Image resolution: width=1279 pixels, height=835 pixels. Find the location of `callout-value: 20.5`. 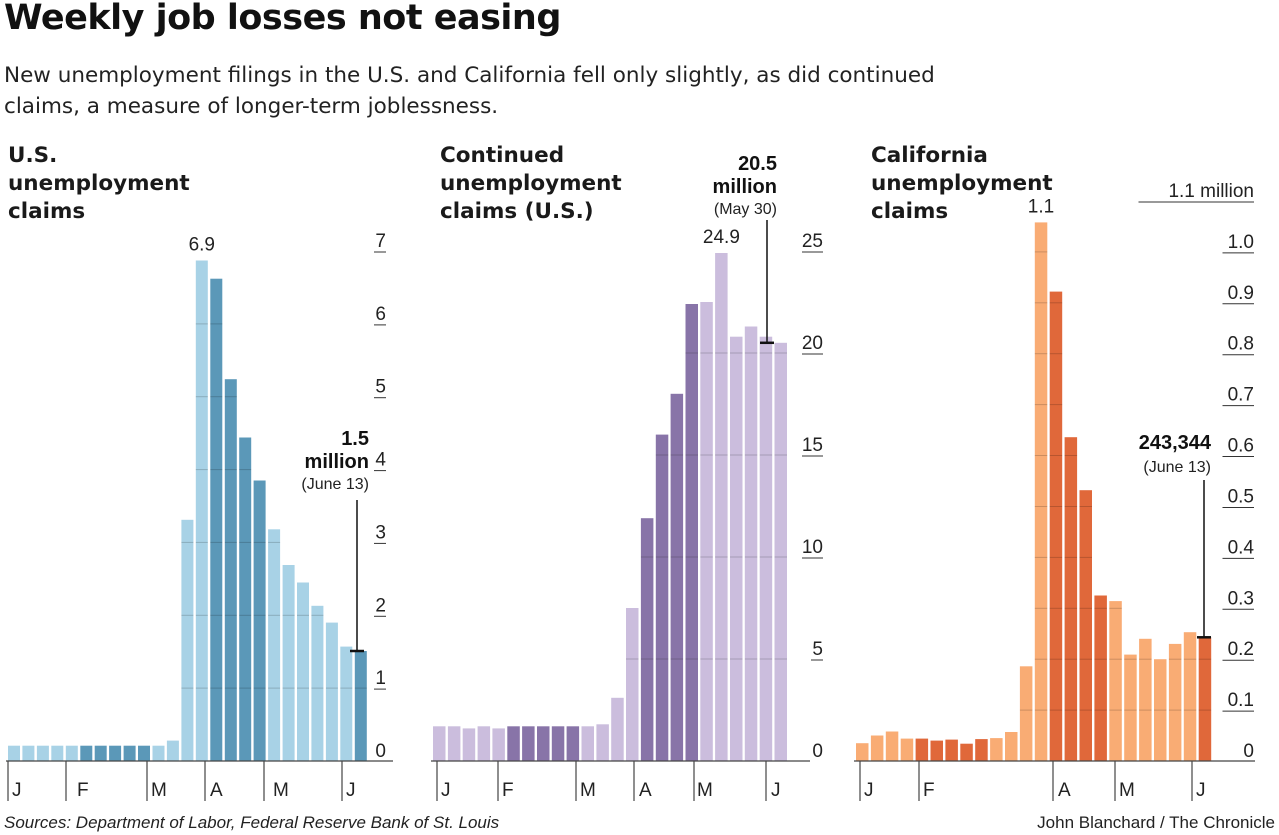

callout-value: 20.5 is located at coordinates (757, 164).